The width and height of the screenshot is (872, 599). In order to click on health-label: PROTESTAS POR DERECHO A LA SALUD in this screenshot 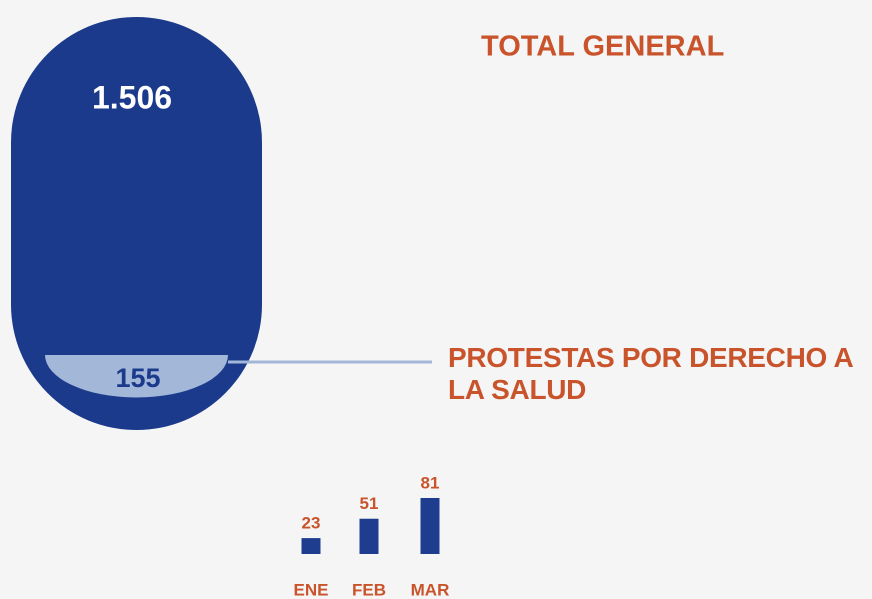, I will do `click(650, 373)`.